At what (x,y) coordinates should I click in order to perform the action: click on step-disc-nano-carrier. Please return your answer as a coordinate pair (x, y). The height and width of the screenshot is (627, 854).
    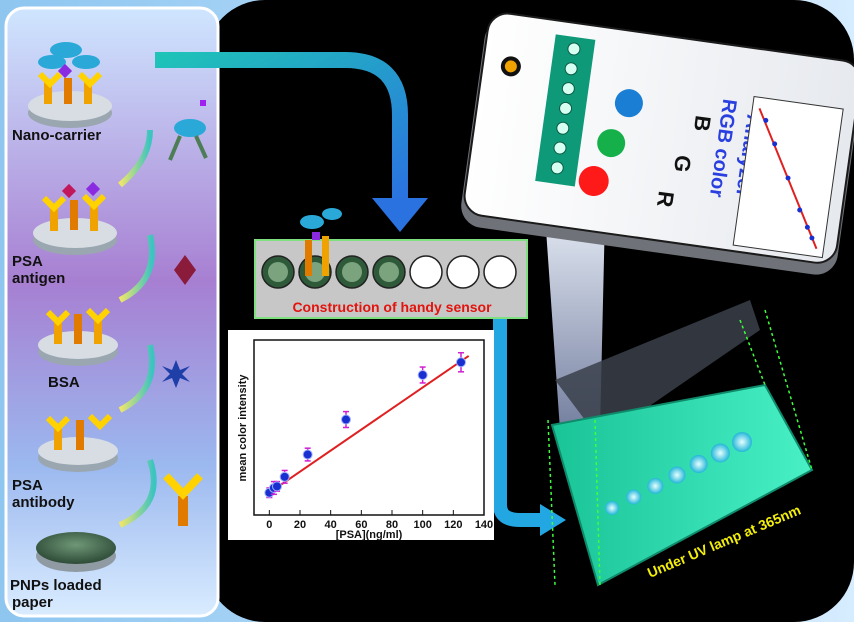
    Looking at the image, I should click on (70, 85).